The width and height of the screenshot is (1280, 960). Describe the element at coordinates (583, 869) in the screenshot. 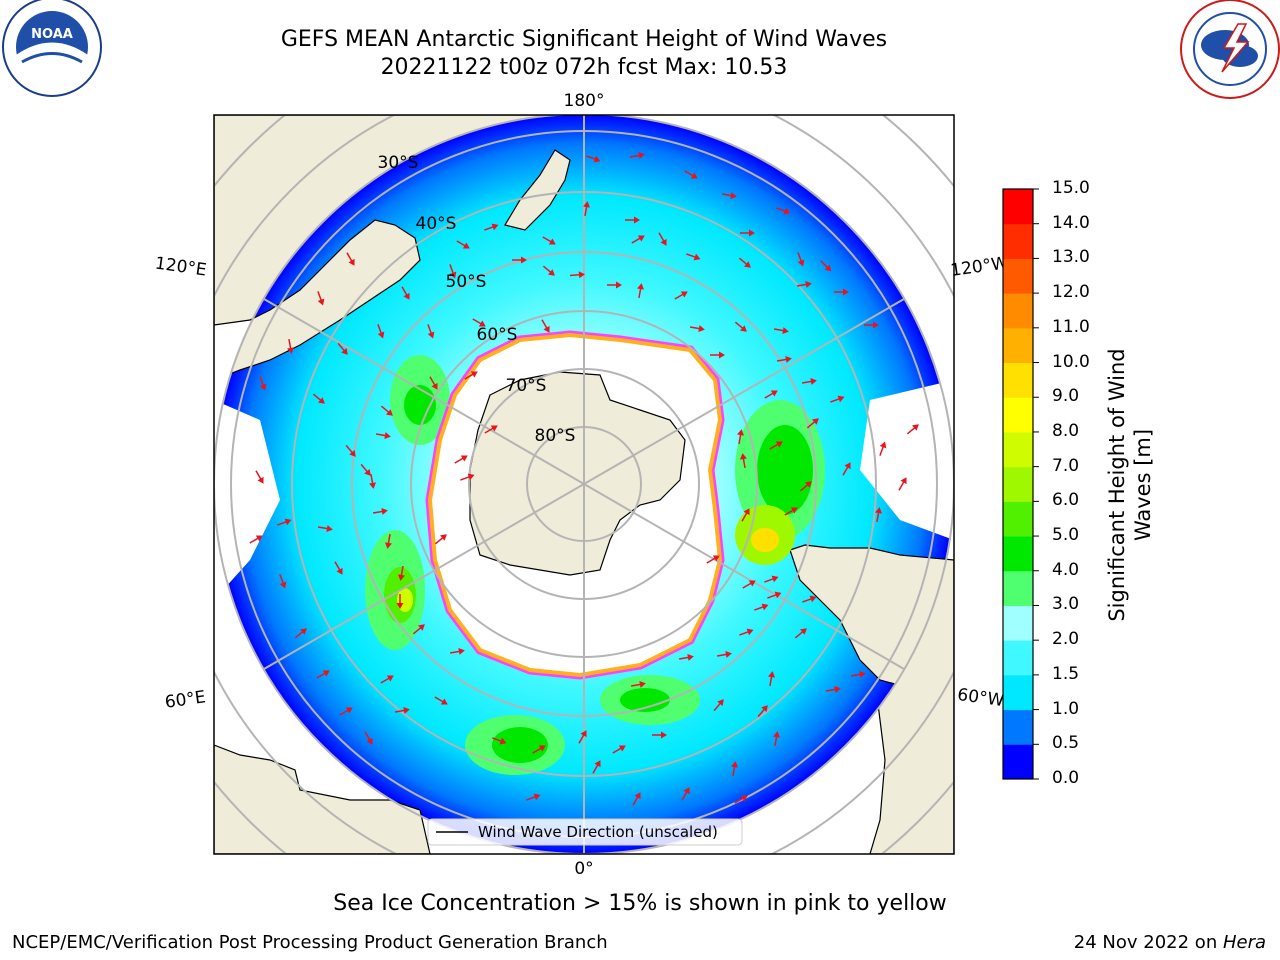

I see `lon-label-0: 0°` at that location.